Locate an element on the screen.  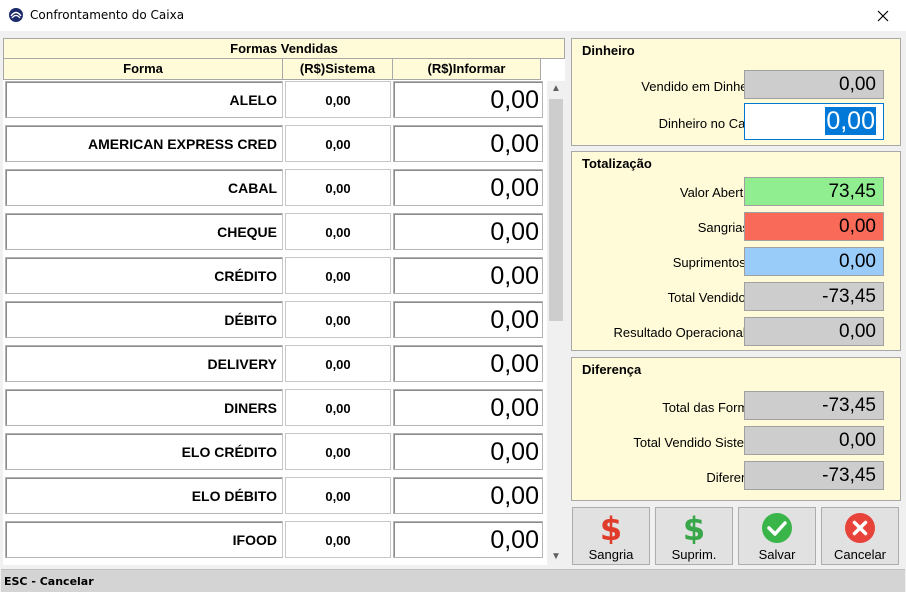
salvar-label: Salvar is located at coordinates (777, 554).